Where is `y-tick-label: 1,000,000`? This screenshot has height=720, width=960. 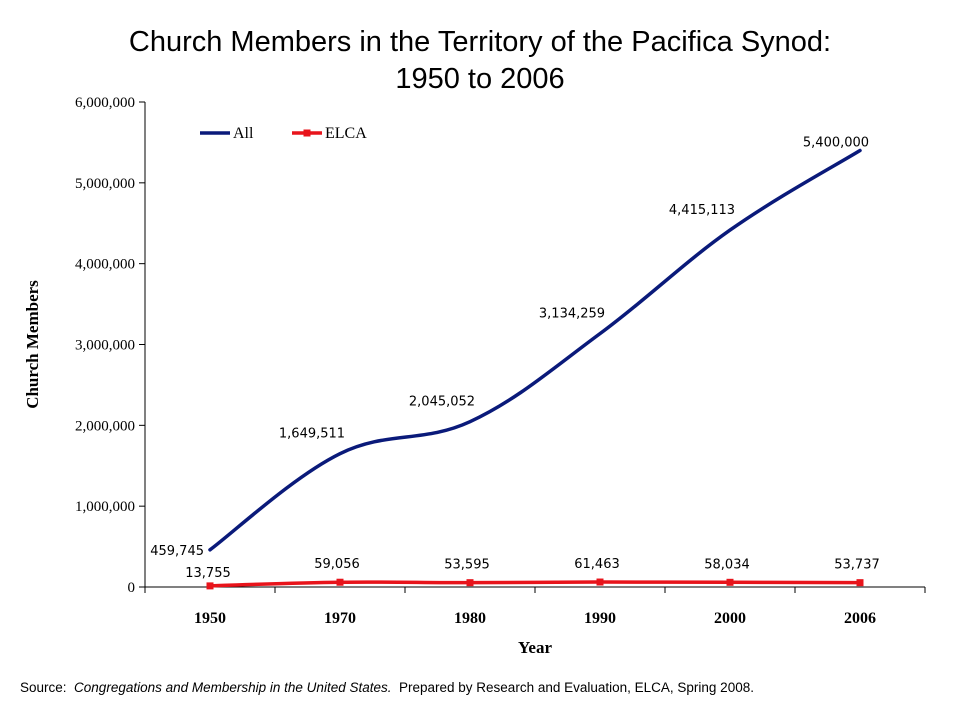
y-tick-label: 1,000,000 is located at coordinates (105, 507).